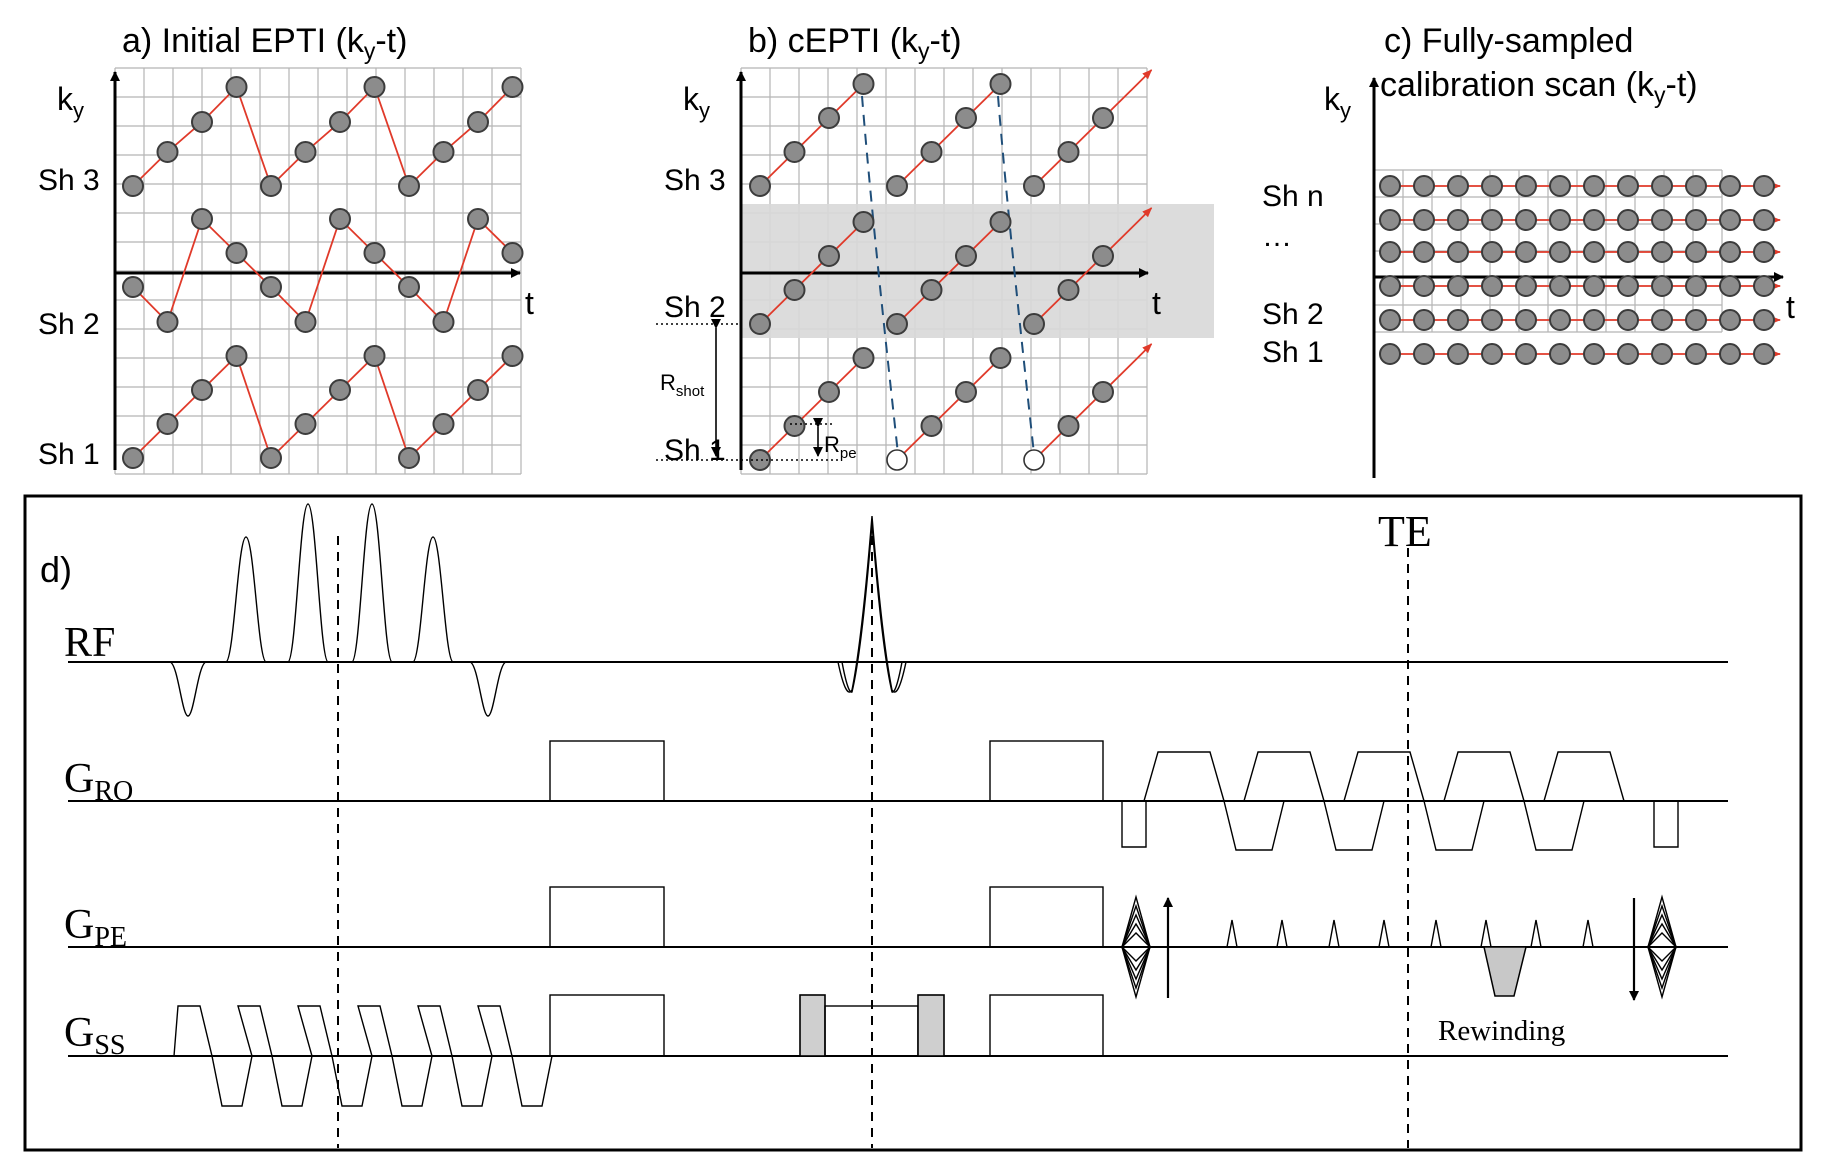 The height and width of the screenshot is (1152, 1827). Describe the element at coordinates (56, 569) in the screenshot. I see `panel-d-label: d)` at that location.